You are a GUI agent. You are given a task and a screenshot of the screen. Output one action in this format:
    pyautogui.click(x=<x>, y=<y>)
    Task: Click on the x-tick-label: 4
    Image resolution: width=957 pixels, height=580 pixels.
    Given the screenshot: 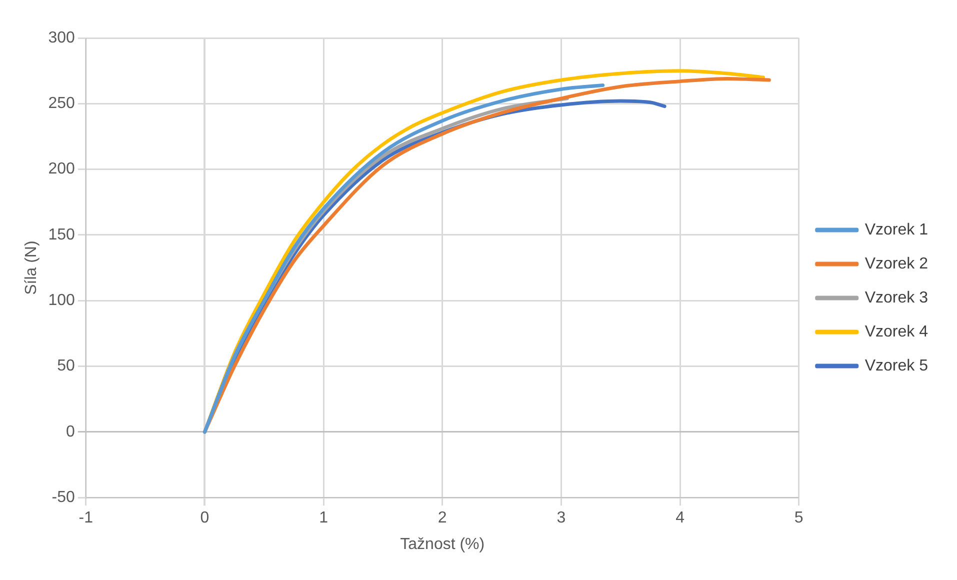 What is the action you would take?
    pyautogui.click(x=680, y=518)
    